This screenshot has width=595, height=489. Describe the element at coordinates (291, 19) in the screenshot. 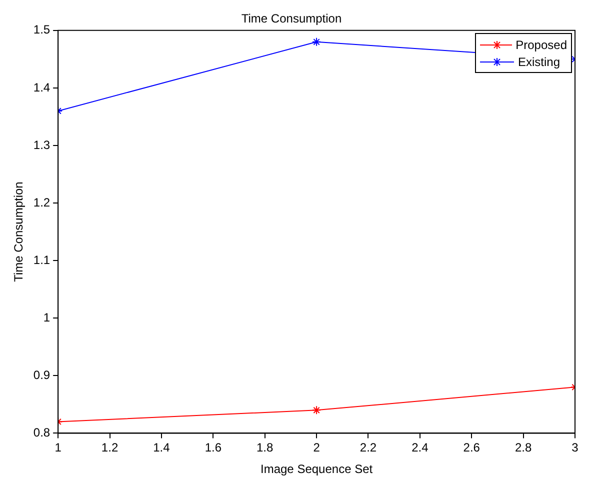

I see `chart-title: Time Consumption` at that location.